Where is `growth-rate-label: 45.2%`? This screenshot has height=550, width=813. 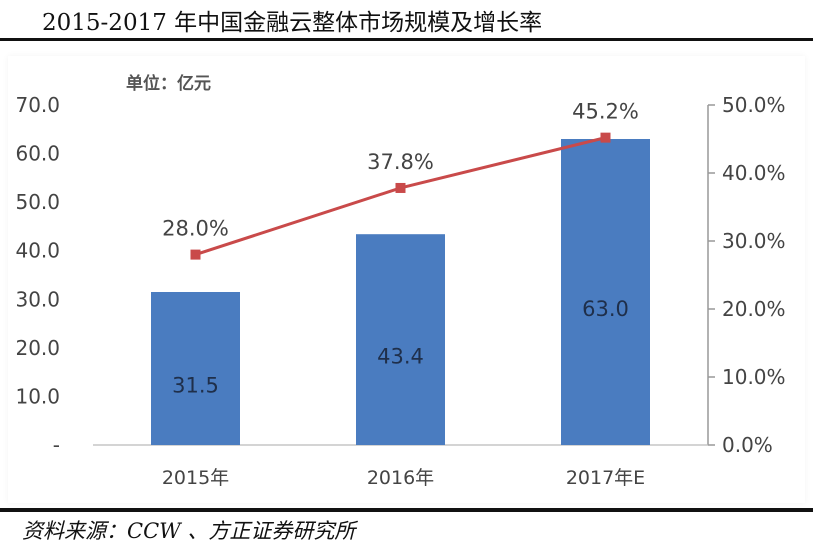
growth-rate-label: 45.2% is located at coordinates (605, 112).